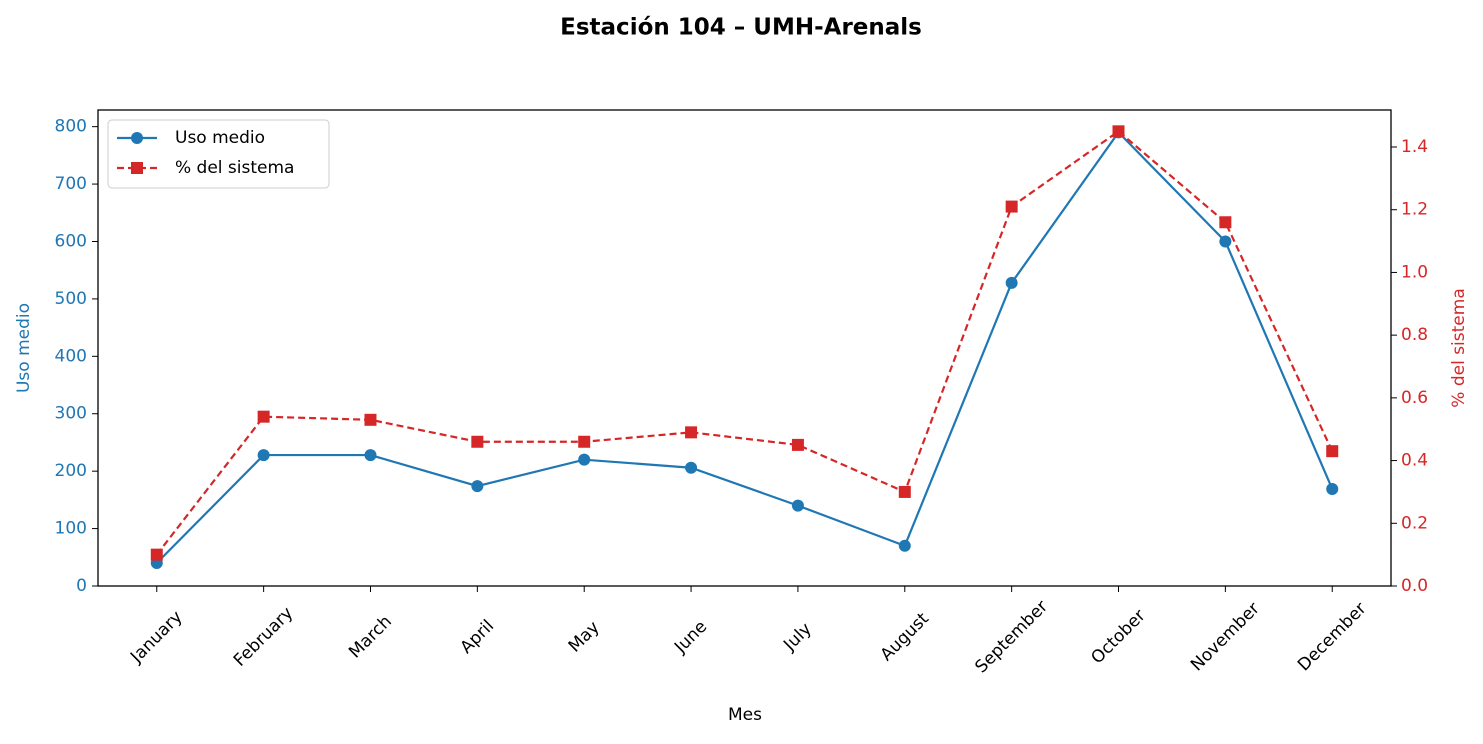 The height and width of the screenshot is (744, 1483). Describe the element at coordinates (1414, 272) in the screenshot. I see `y2-tick-label: 1.0` at that location.